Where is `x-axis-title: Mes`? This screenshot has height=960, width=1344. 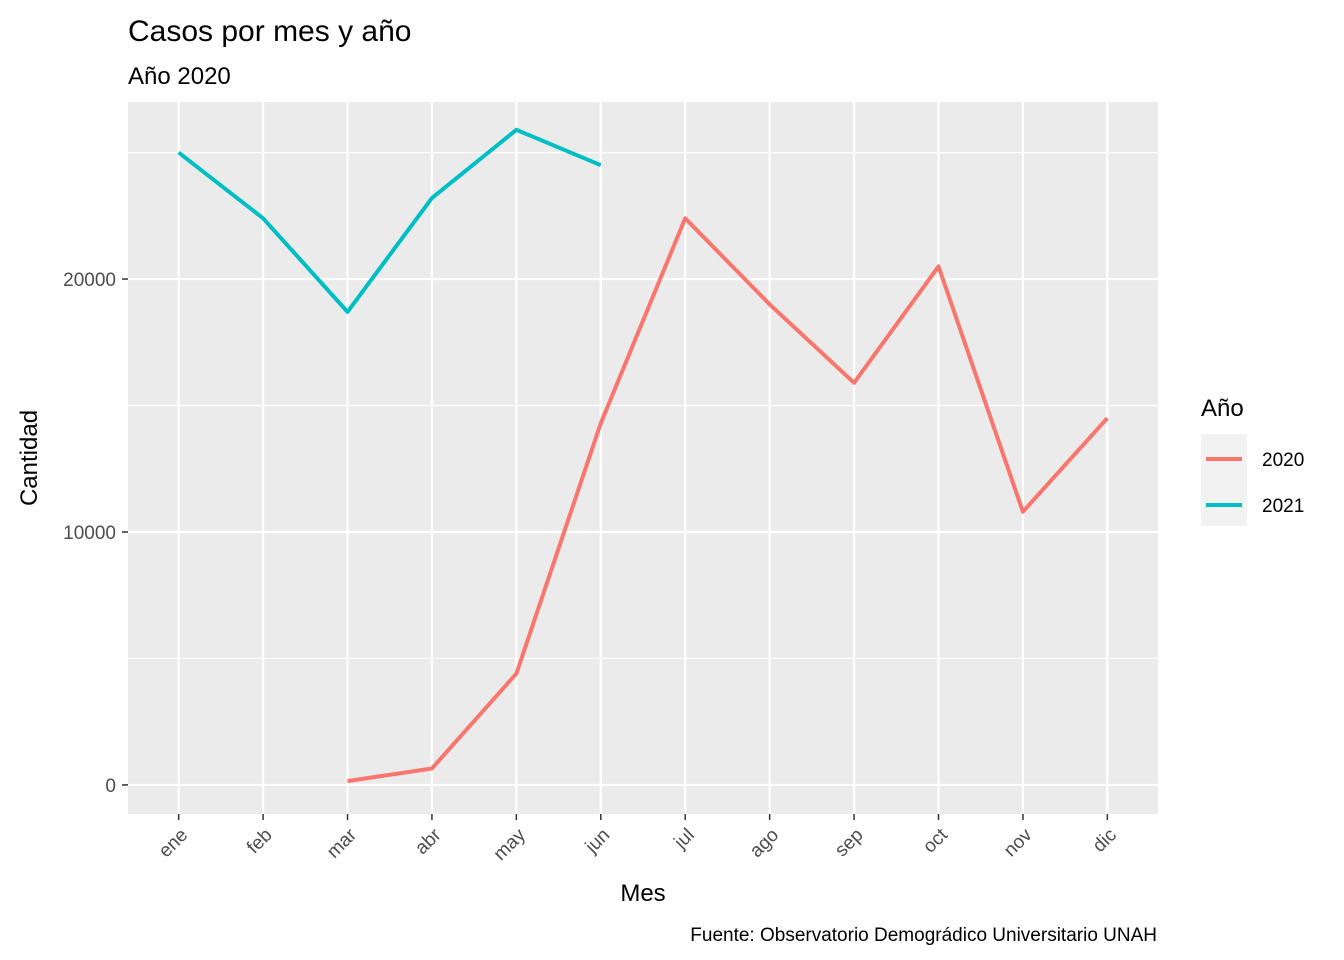 x-axis-title: Mes is located at coordinates (642, 893).